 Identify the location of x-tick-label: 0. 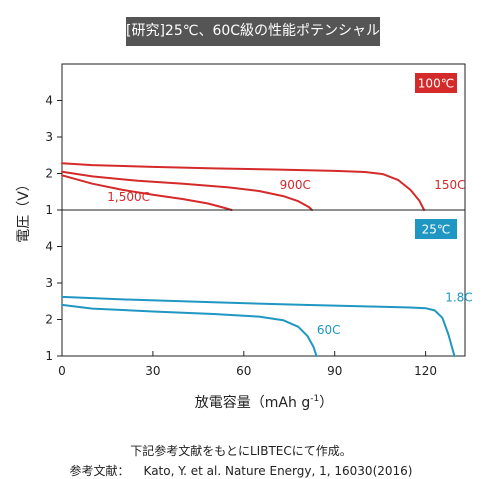
(62, 371).